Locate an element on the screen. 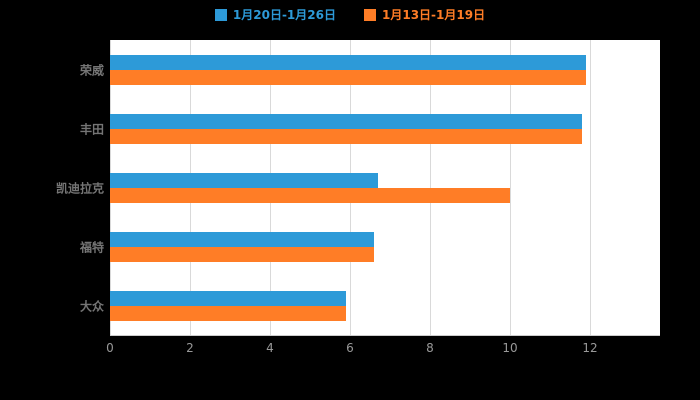  y-category-label: 凯迪拉克 is located at coordinates (79, 188).